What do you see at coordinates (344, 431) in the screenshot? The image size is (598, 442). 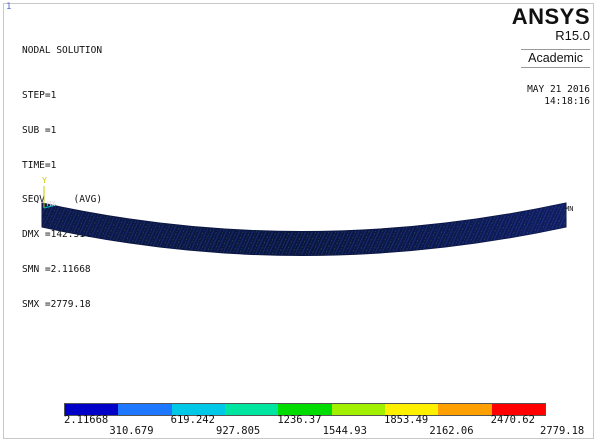 I see `legend-label: 1544.93` at bounding box center [344, 431].